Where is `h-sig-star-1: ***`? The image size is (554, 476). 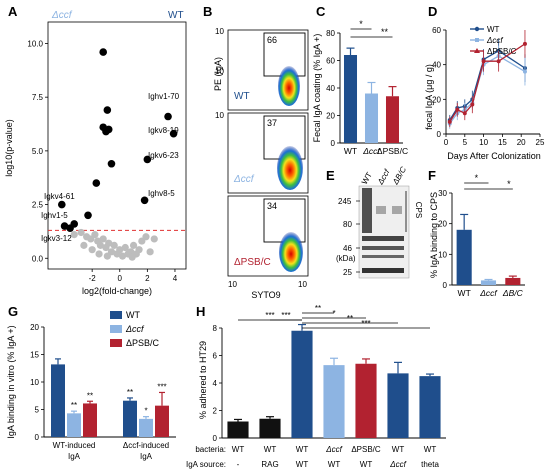 h-sig-star-1: *** is located at coordinates (285, 315).